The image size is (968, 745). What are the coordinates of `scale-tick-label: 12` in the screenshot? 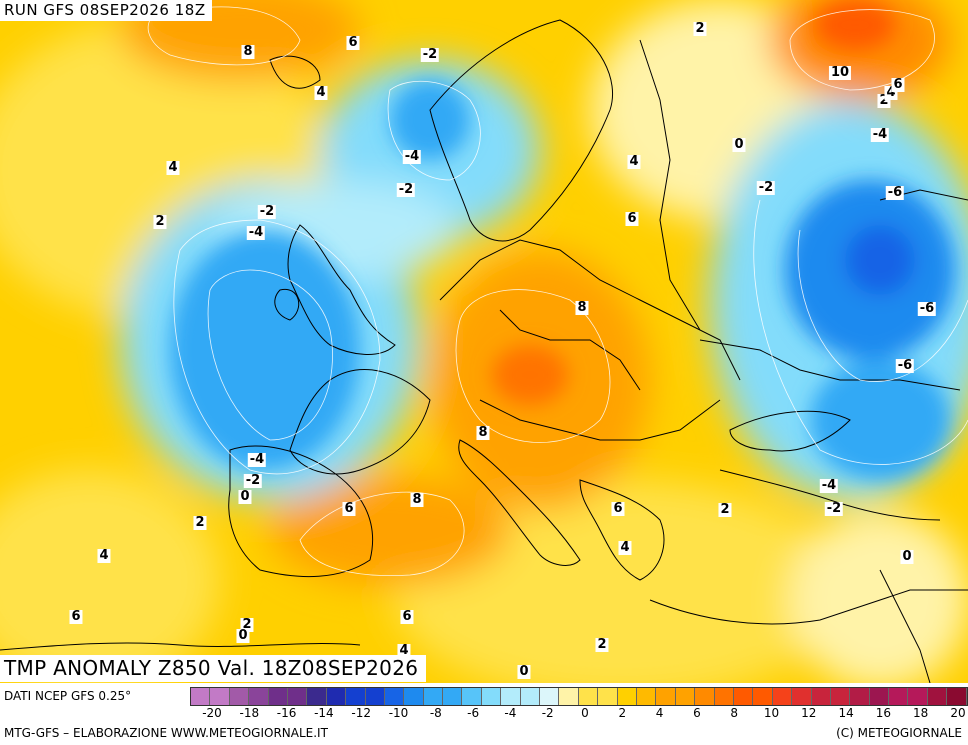 It's located at (809, 713).